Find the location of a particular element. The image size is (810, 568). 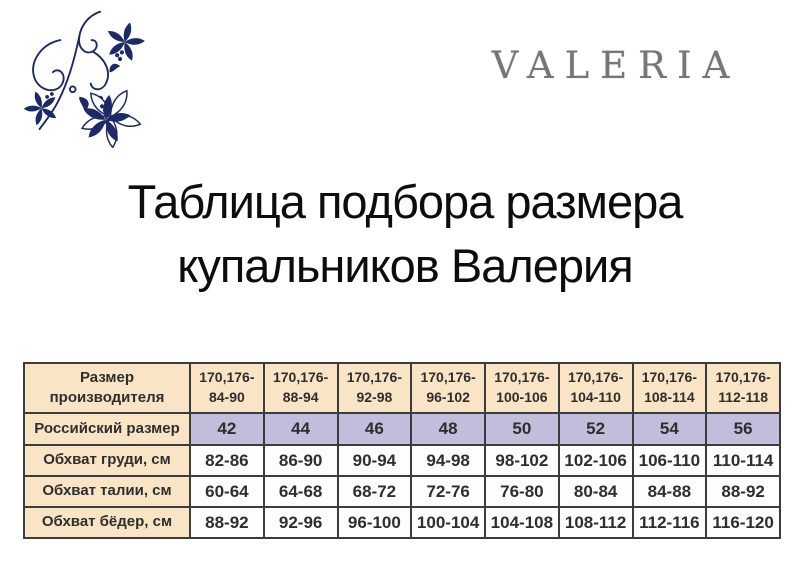

waist-cell: 84-88 is located at coordinates (669, 491).